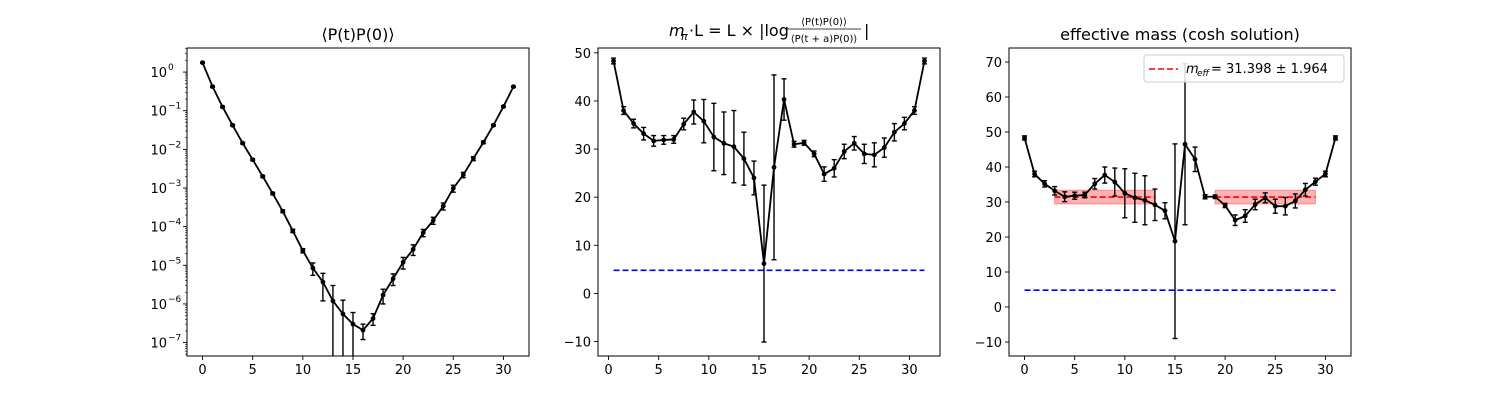  What do you see at coordinates (582, 102) in the screenshot?
I see `y-tick-label: 40` at bounding box center [582, 102].